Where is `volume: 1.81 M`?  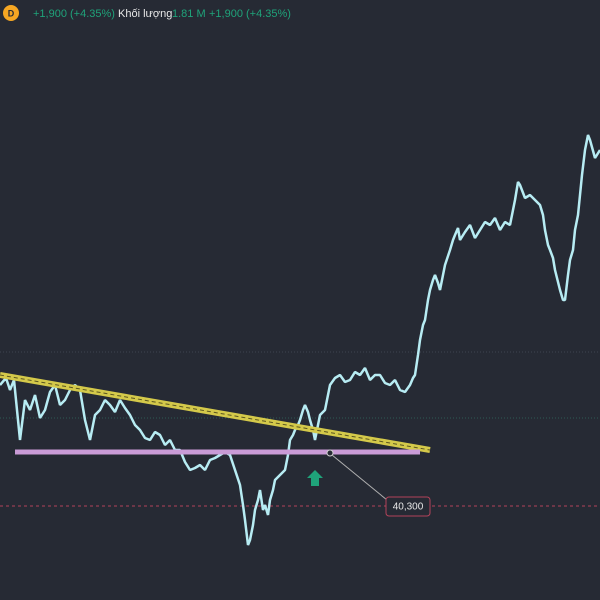
volume: 1.81 M is located at coordinates (189, 14).